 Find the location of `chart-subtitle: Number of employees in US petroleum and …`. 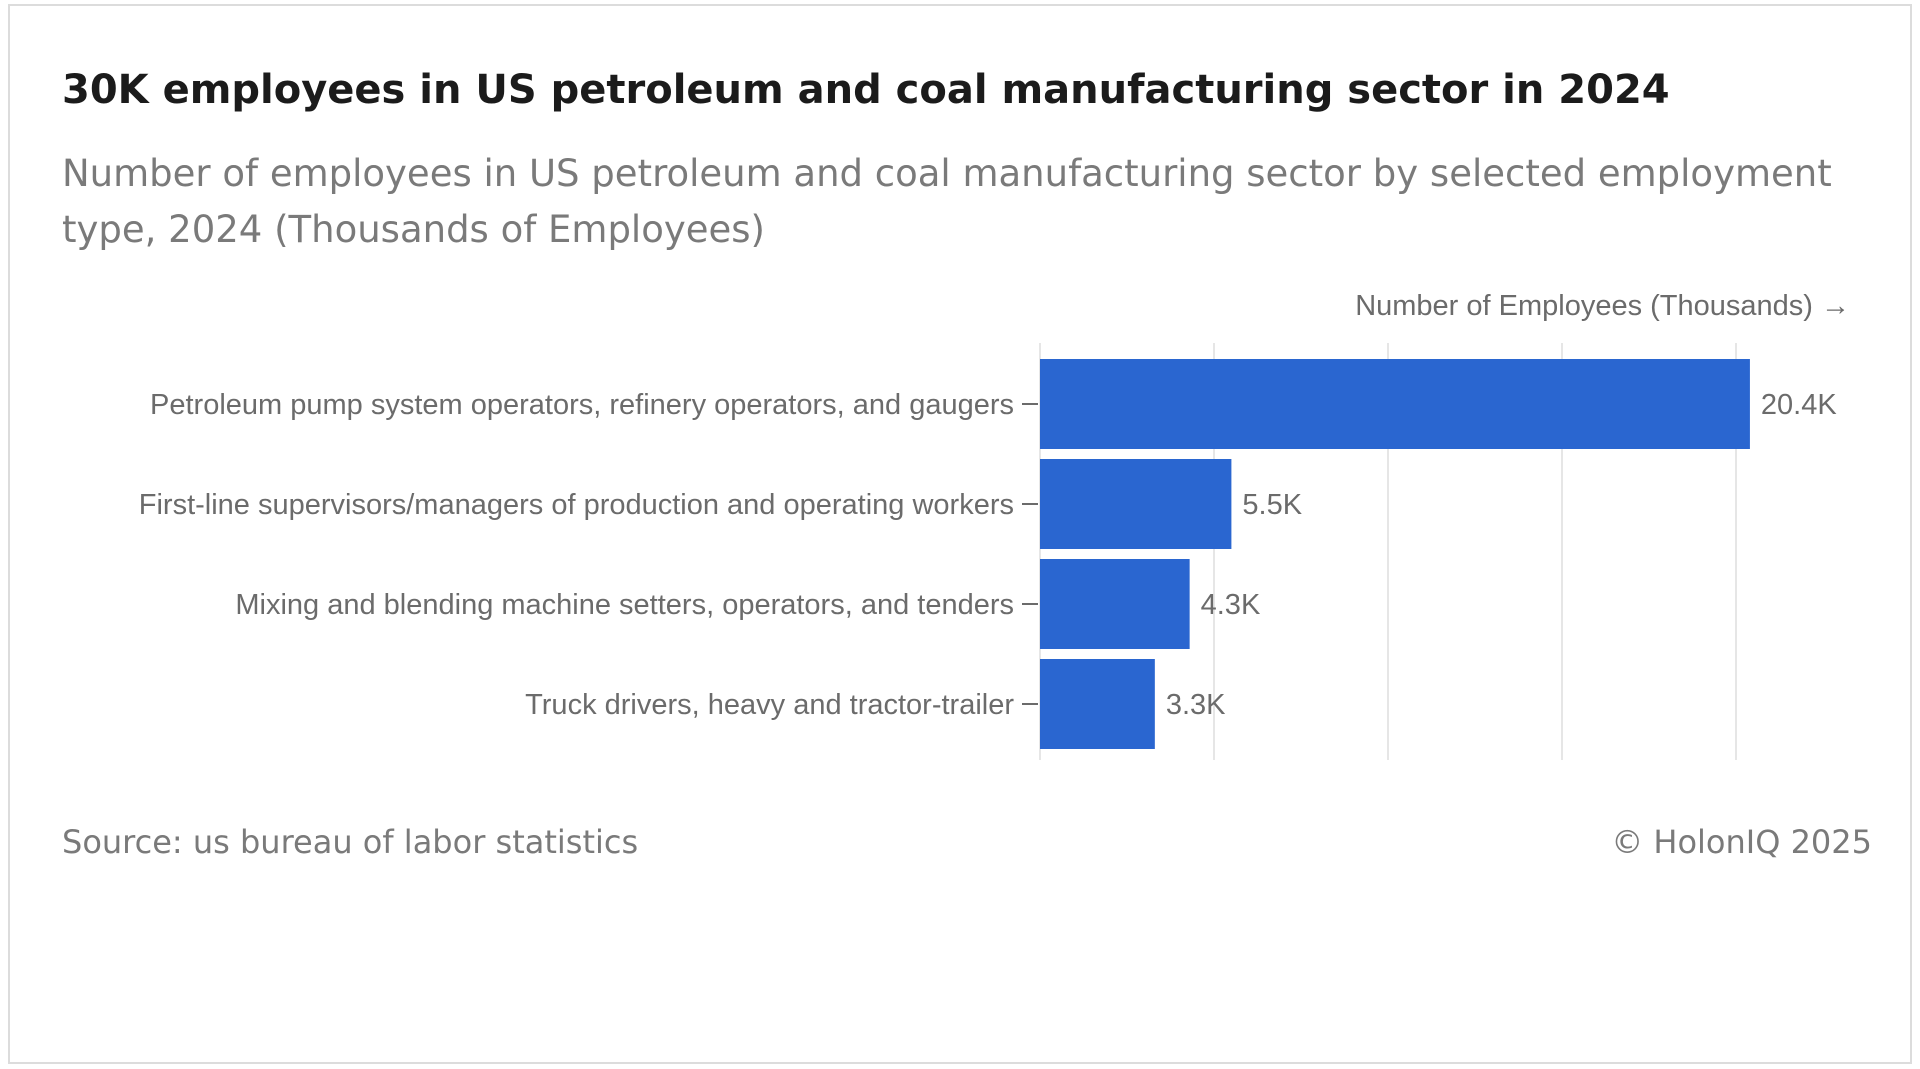

chart-subtitle: Number of employees in US petroleum and … is located at coordinates (947, 201).